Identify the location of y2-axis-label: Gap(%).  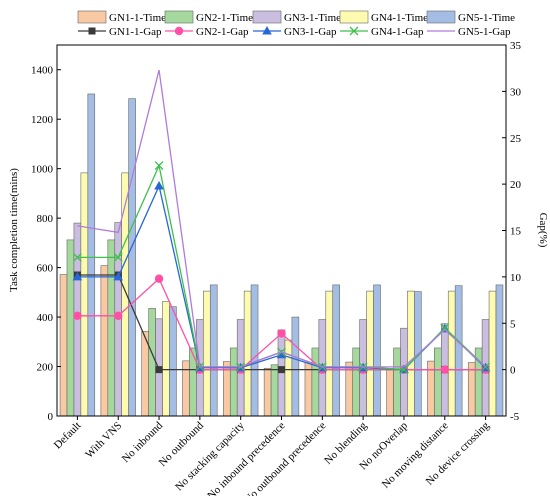
(543, 230).